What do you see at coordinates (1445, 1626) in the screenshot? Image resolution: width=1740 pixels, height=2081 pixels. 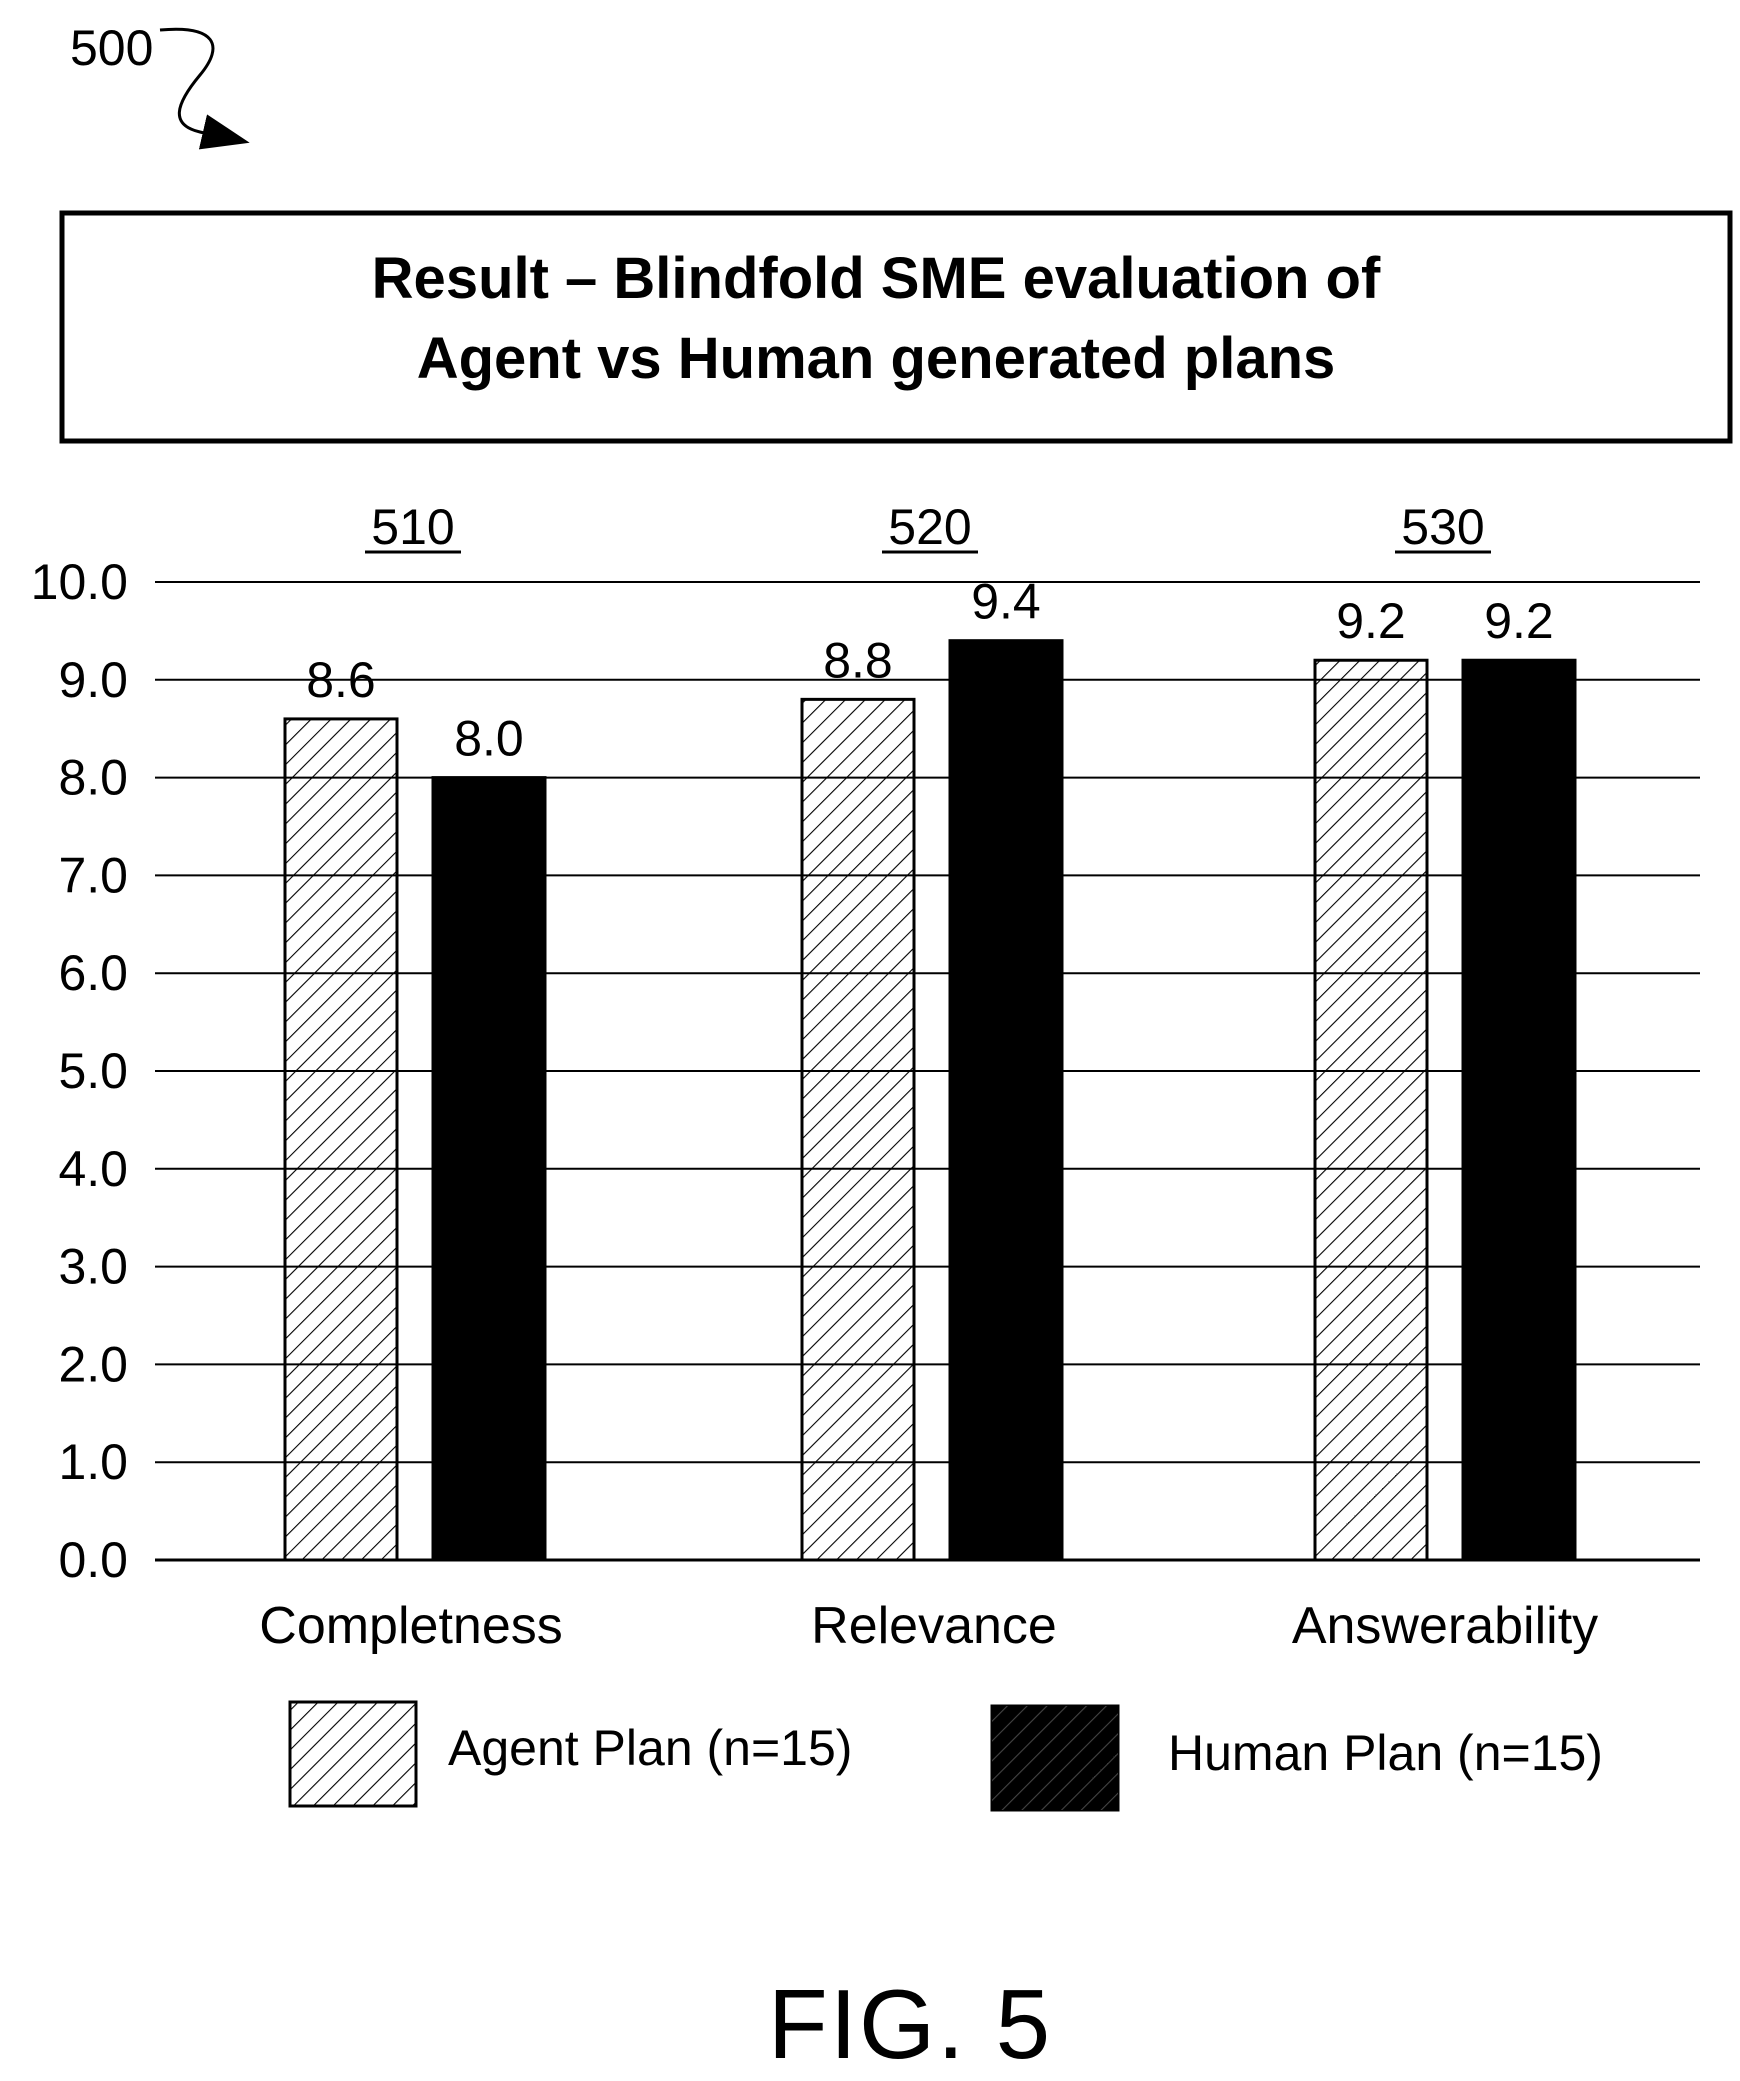 I see `category-label: Answerability` at bounding box center [1445, 1626].